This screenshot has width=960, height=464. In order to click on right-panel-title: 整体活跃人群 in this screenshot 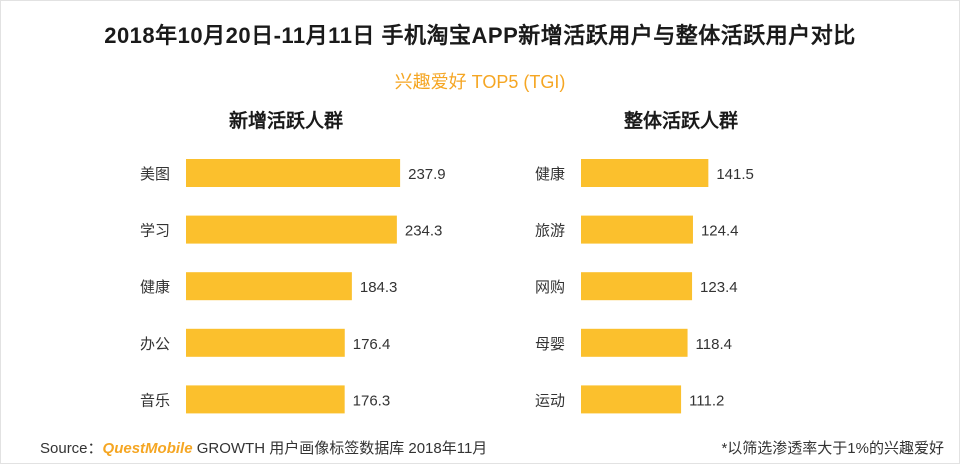, I will do `click(680, 121)`.